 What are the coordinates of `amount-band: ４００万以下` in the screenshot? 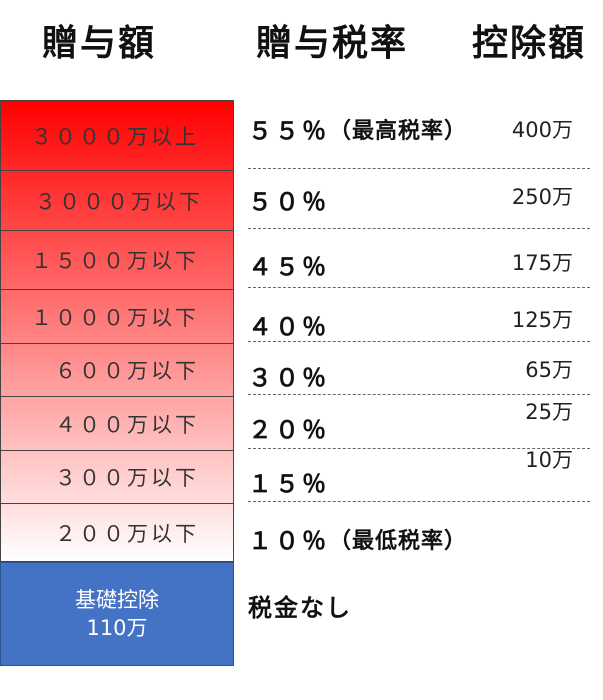 It's located at (117, 423).